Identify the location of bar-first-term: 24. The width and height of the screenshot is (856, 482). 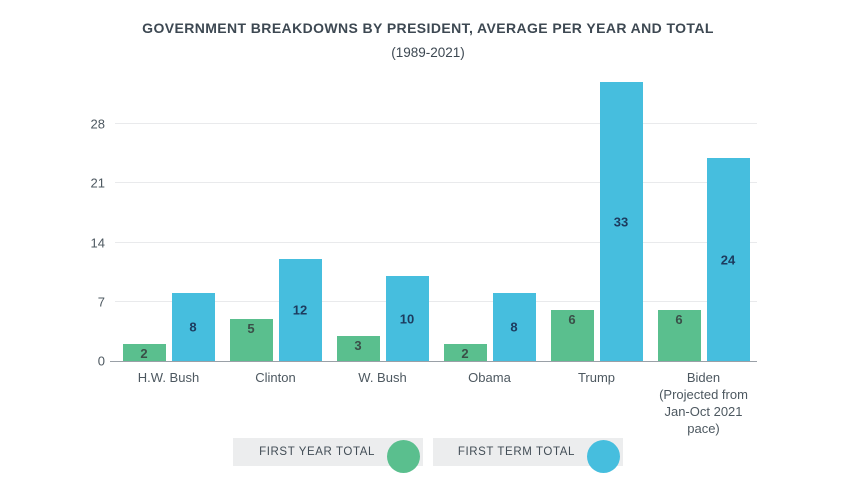
(728, 259).